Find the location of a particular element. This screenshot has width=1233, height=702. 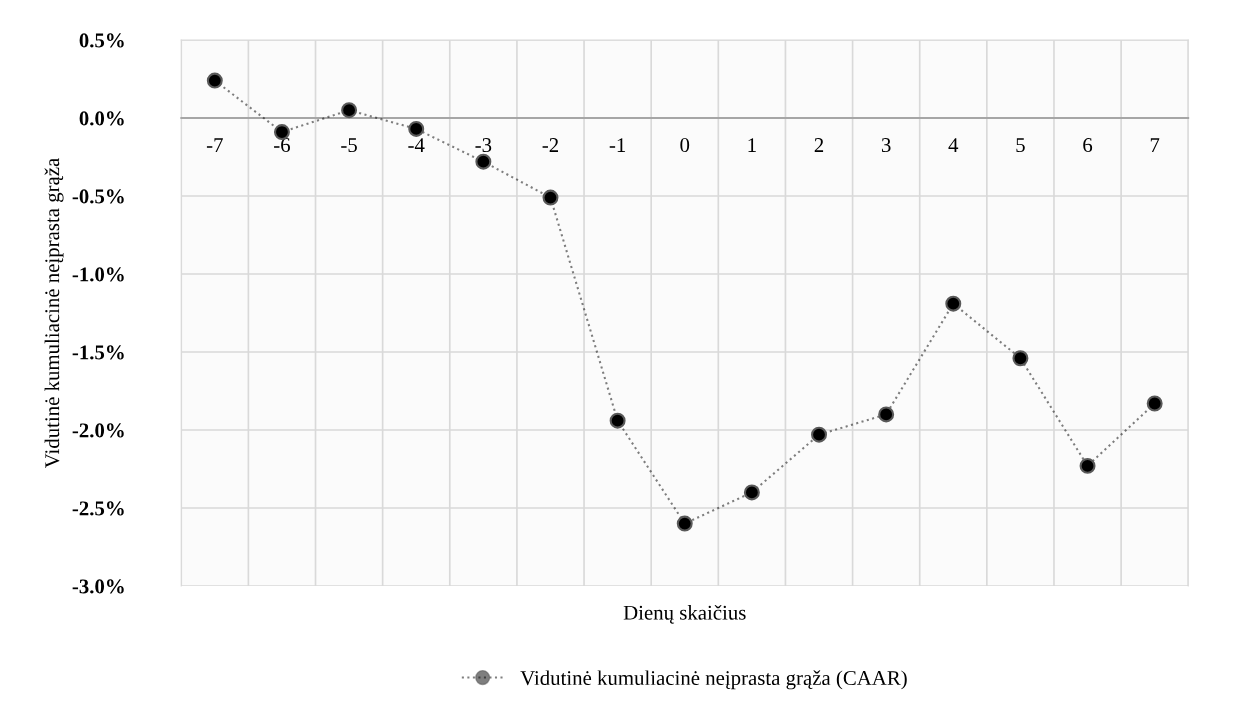

x-tick-label: 4 is located at coordinates (953, 145).